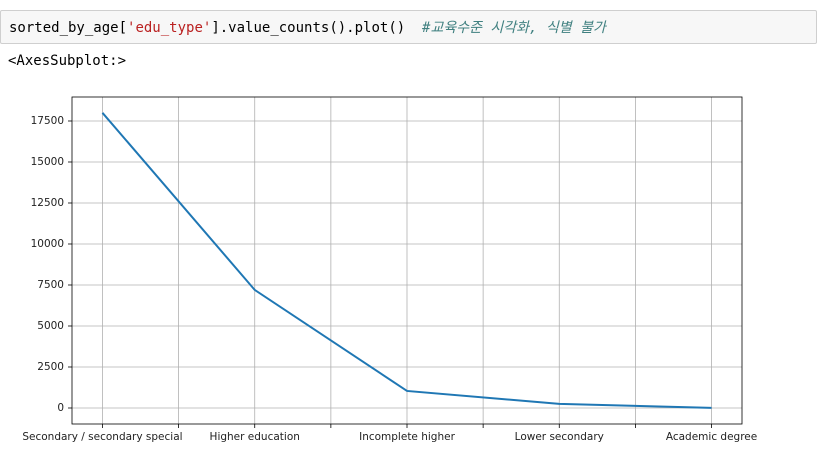 Image resolution: width=819 pixels, height=462 pixels. What do you see at coordinates (47, 162) in the screenshot?
I see `y-tick-label: 15000` at bounding box center [47, 162].